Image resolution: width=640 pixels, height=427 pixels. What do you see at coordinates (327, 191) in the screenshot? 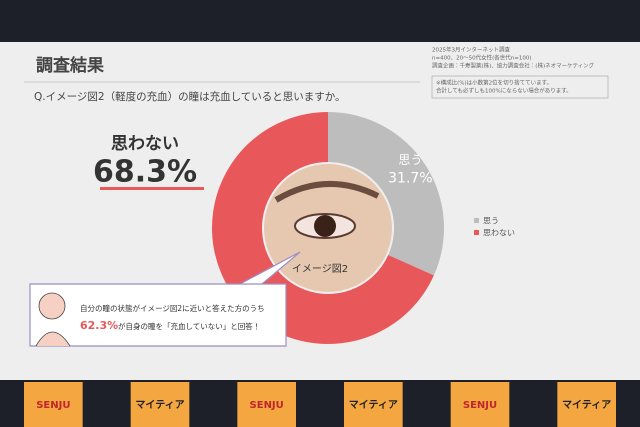
I see `eyebrow` at bounding box center [327, 191].